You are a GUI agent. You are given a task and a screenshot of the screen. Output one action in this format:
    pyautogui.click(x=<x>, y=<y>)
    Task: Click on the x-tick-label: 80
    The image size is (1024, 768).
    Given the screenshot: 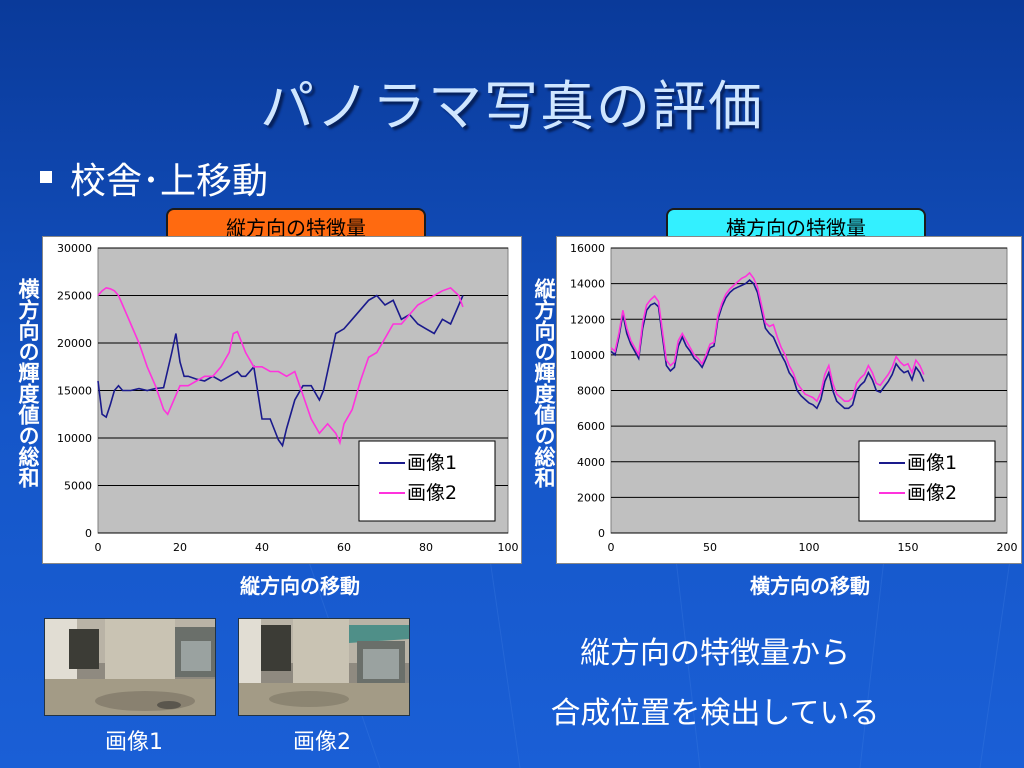 What is the action you would take?
    pyautogui.click(x=426, y=547)
    